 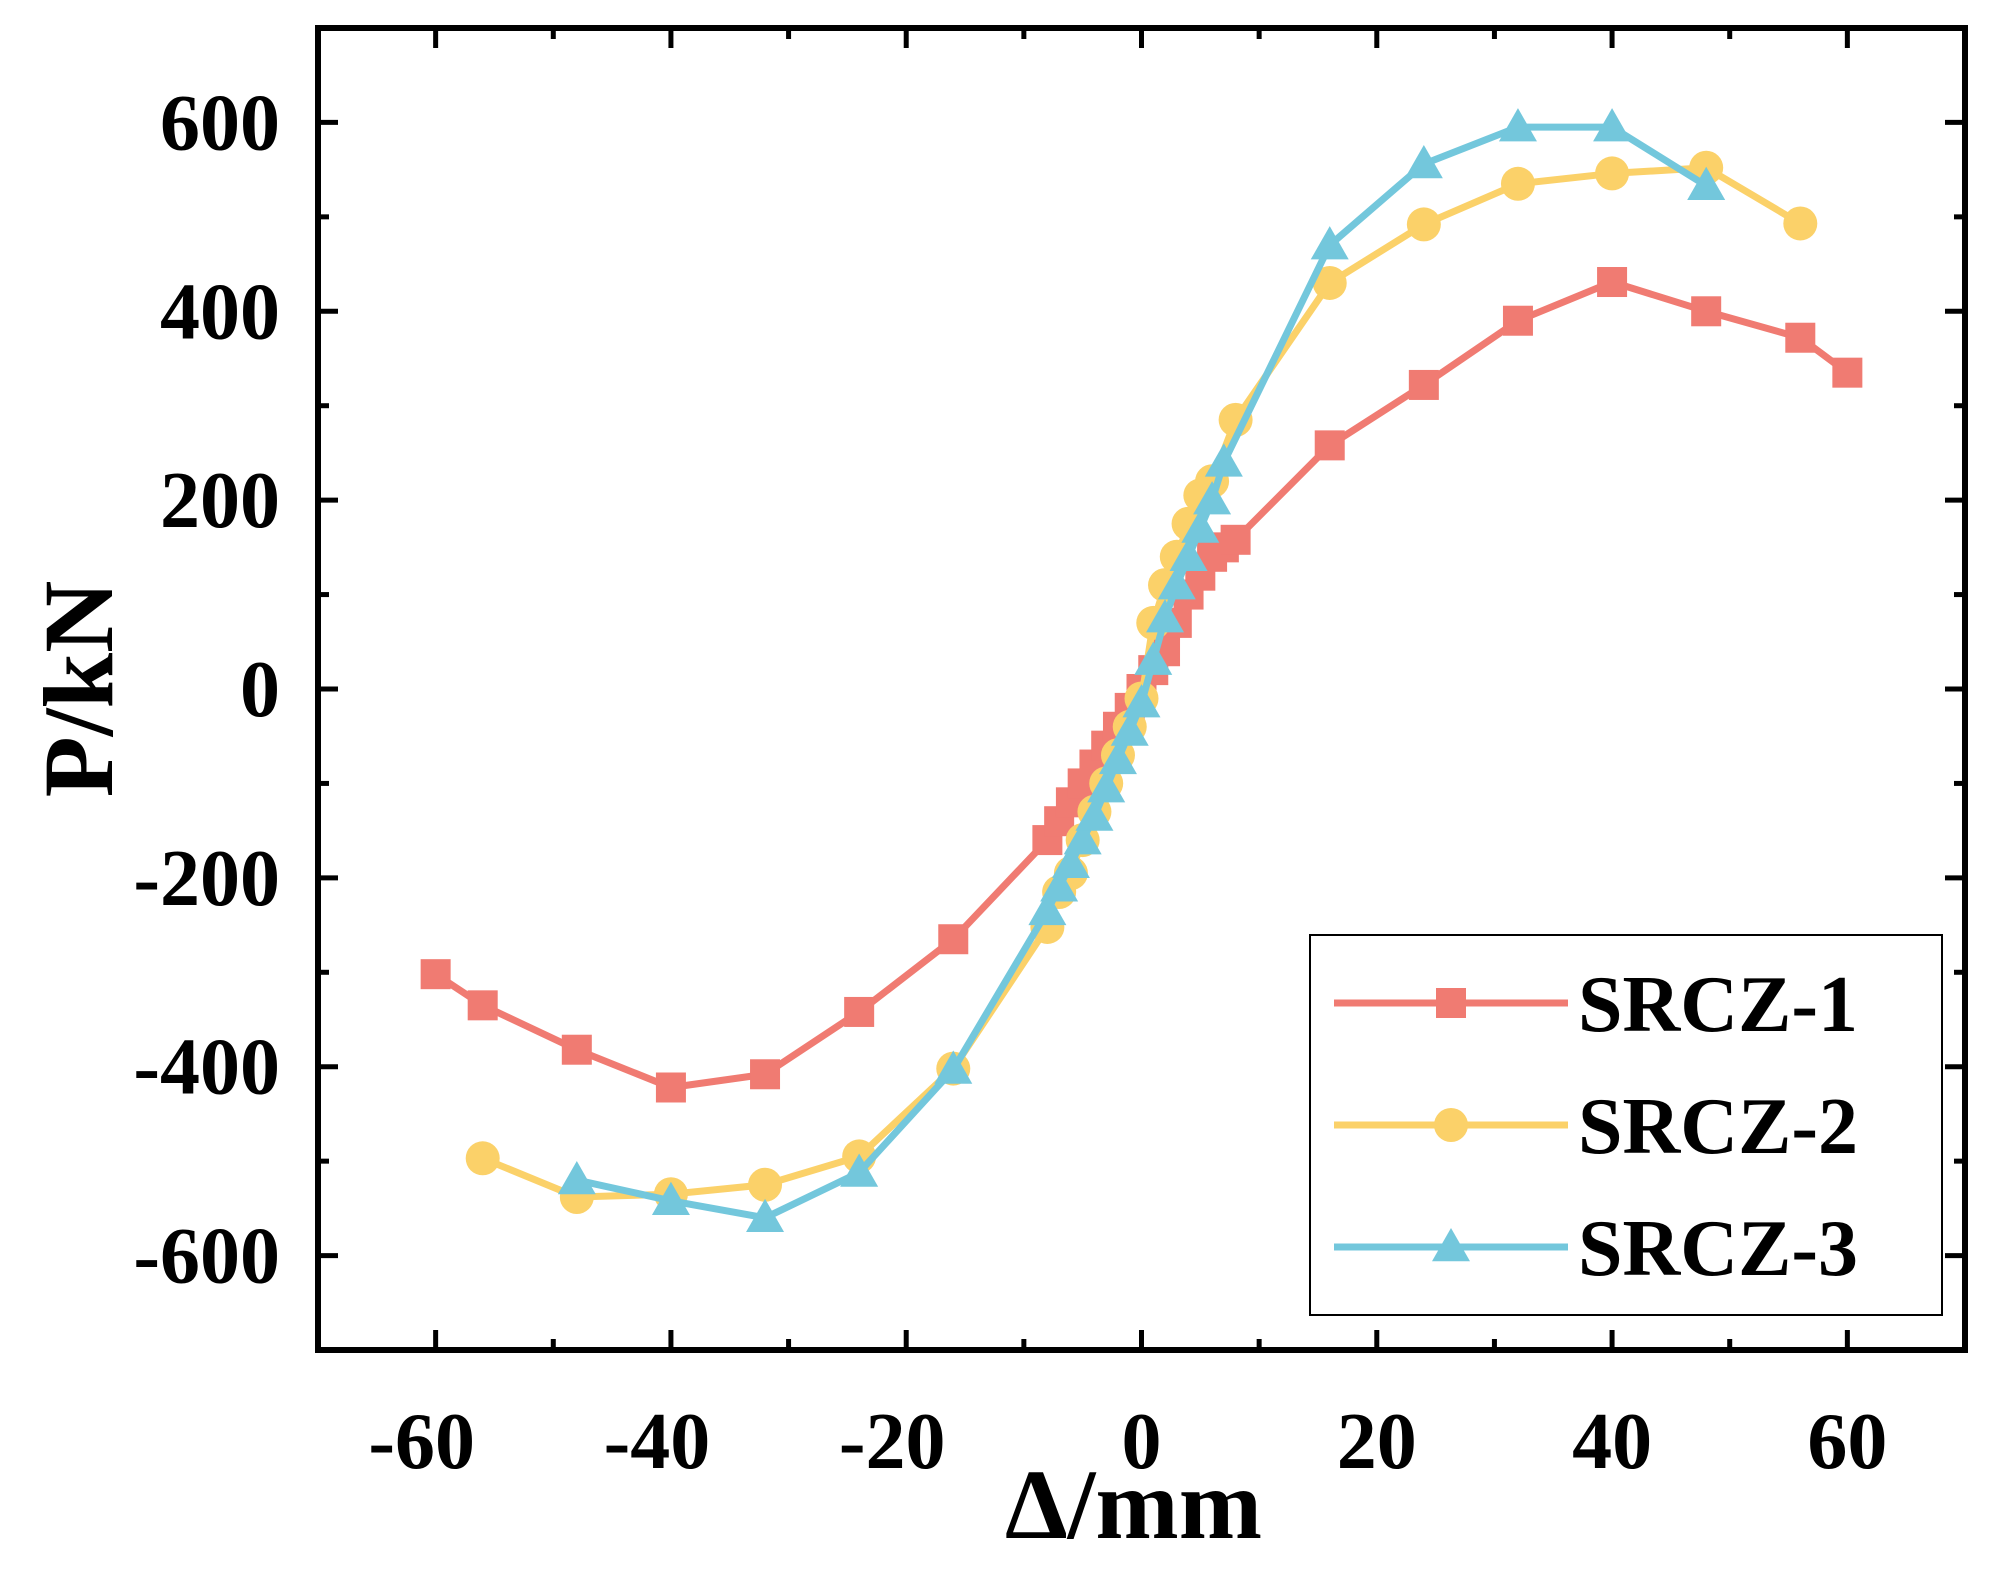 What do you see at coordinates (1377, 1442) in the screenshot?
I see `x-tick-label: 20` at bounding box center [1377, 1442].